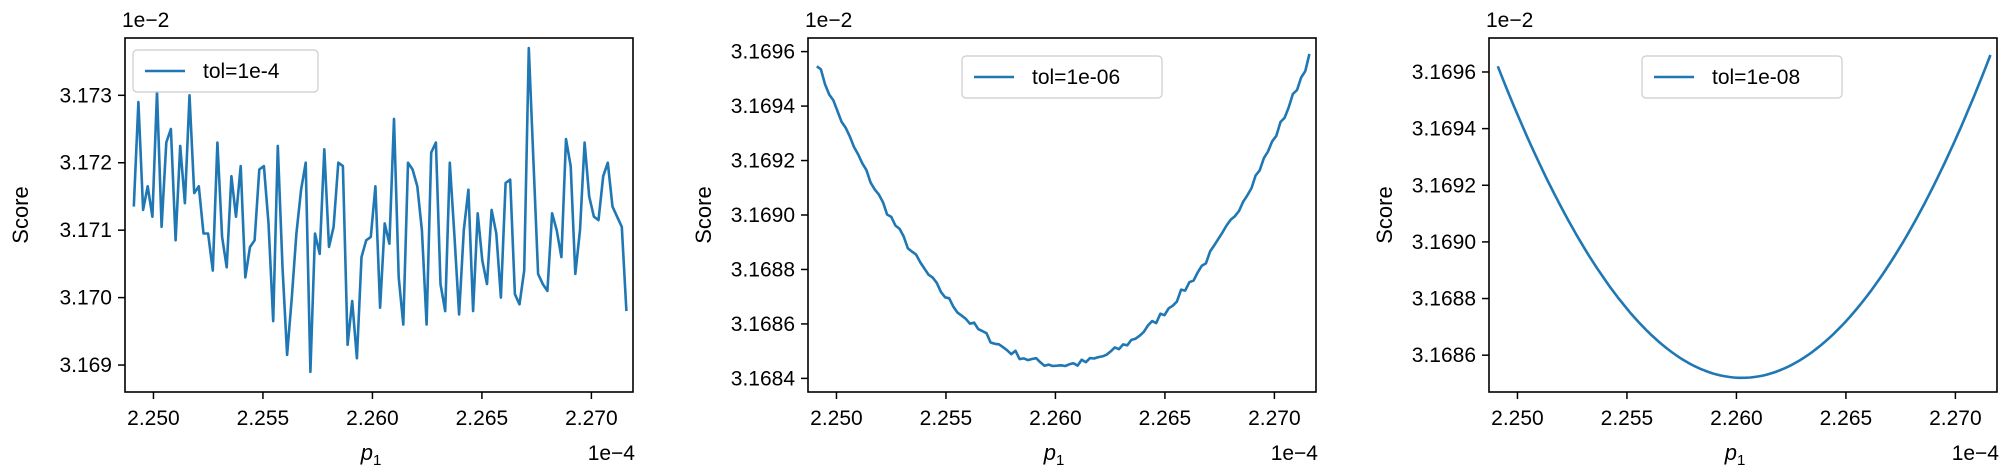 Image resolution: width=2007 pixels, height=472 pixels. Describe the element at coordinates (1756, 77) in the screenshot. I see `legend-label: tol=1e-08` at that location.